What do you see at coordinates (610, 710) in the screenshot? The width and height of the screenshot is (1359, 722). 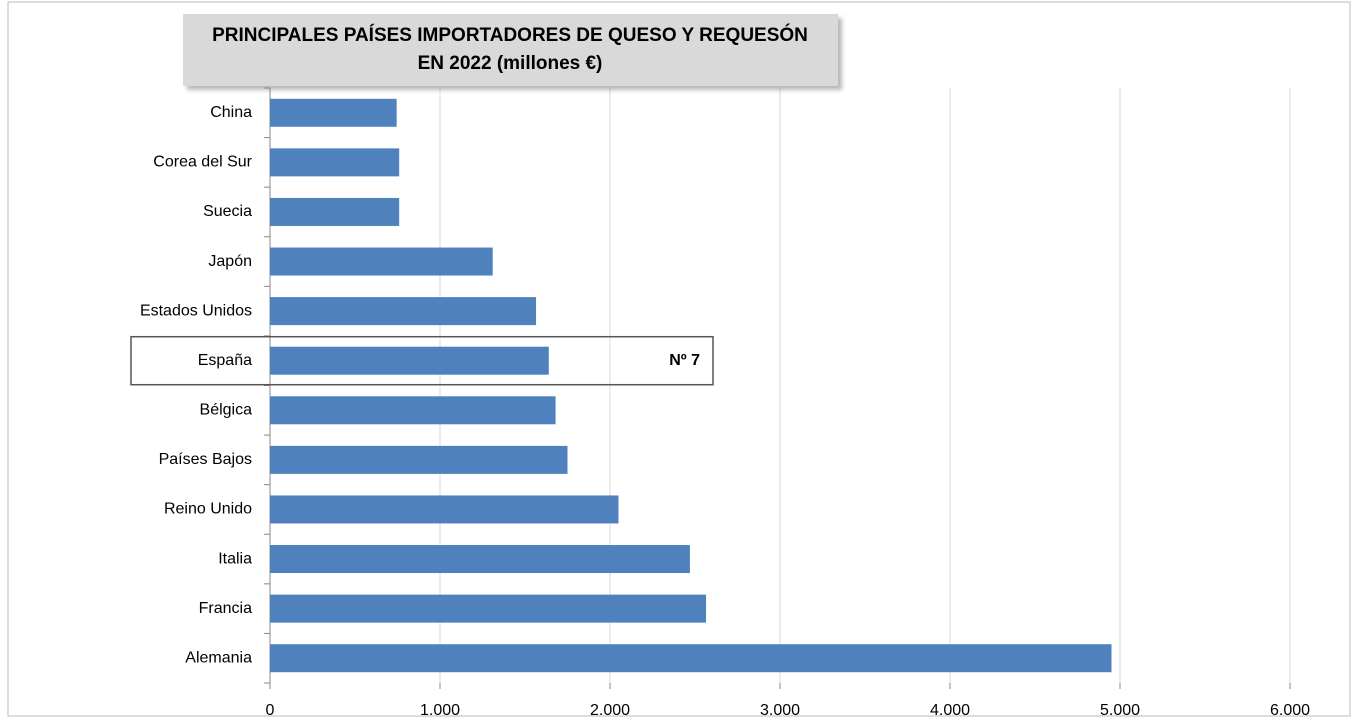 I see `x-tick-label: 2.000` at bounding box center [610, 710].